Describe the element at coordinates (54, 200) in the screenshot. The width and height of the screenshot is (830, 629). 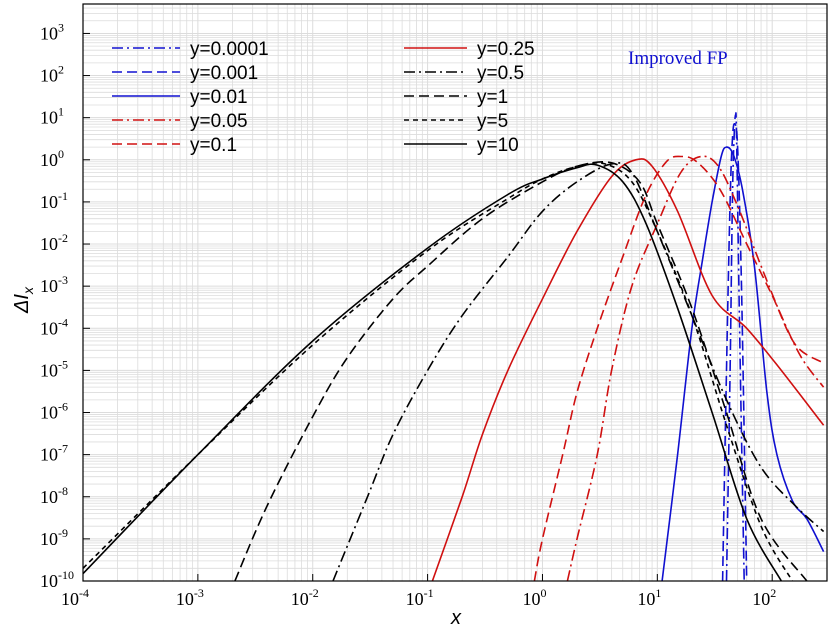
I see `y-tick-label: 10⁻¹` at that location.